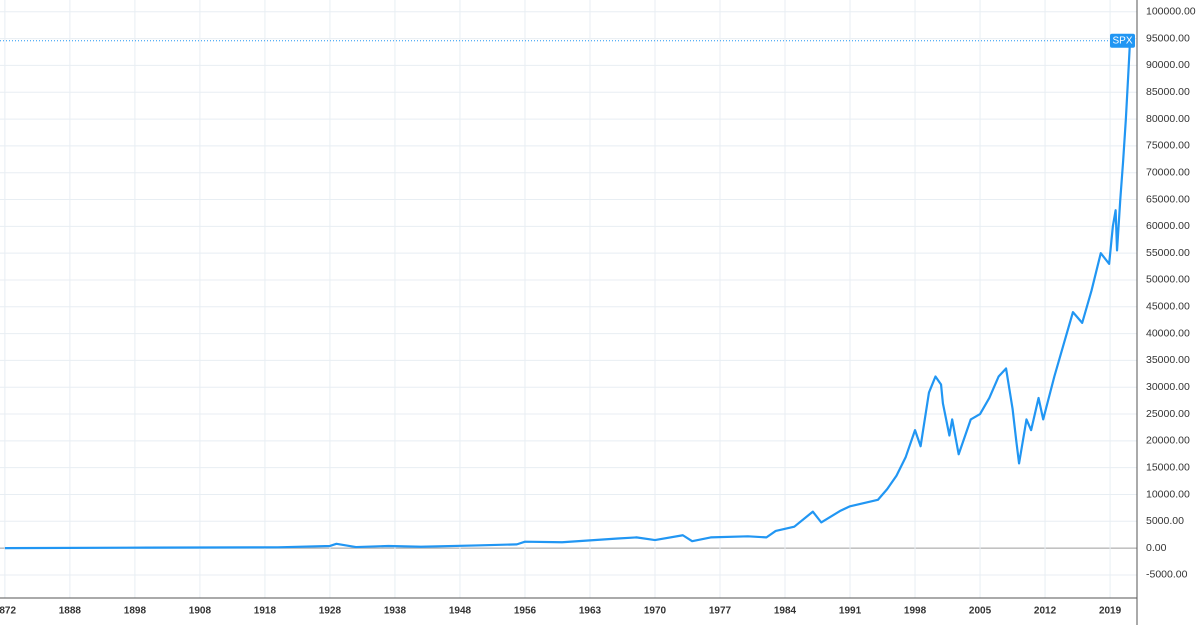  What do you see at coordinates (1168, 253) in the screenshot?
I see `y-tick-label: 55000.00` at bounding box center [1168, 253].